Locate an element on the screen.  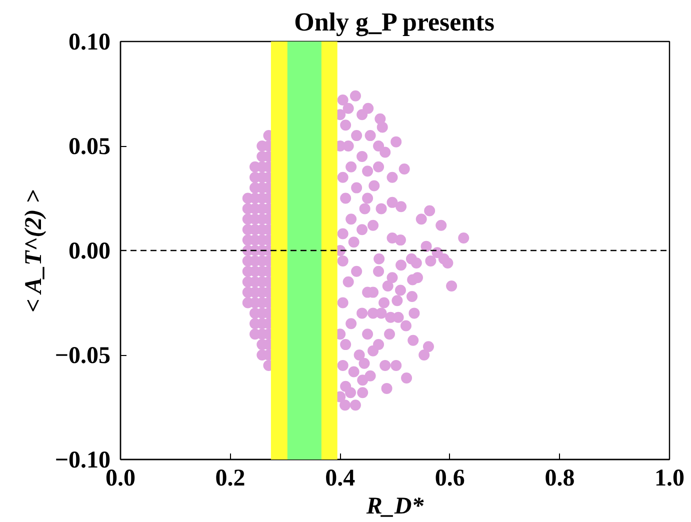
y-axis-title: < A_T^(2) > is located at coordinates (33, 251).